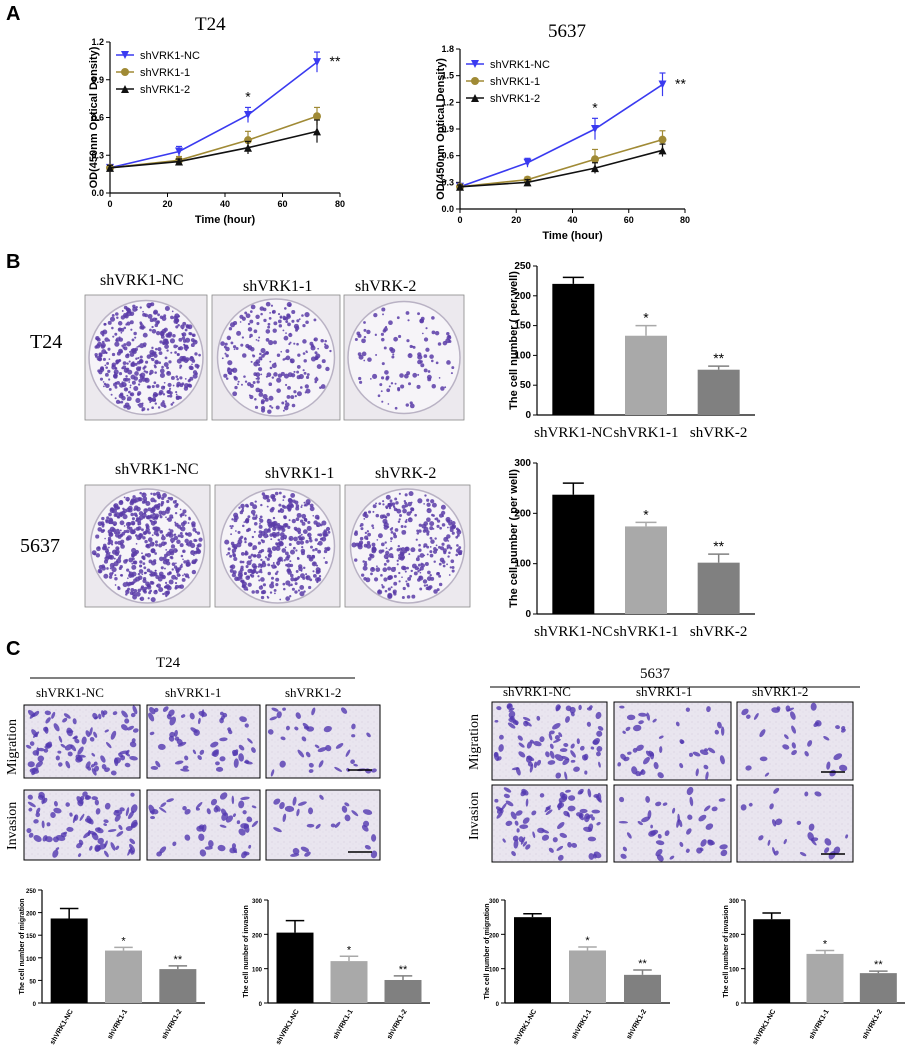 The height and width of the screenshot is (1052, 913). Describe the element at coordinates (407, 546) in the screenshot. I see `dish` at that location.